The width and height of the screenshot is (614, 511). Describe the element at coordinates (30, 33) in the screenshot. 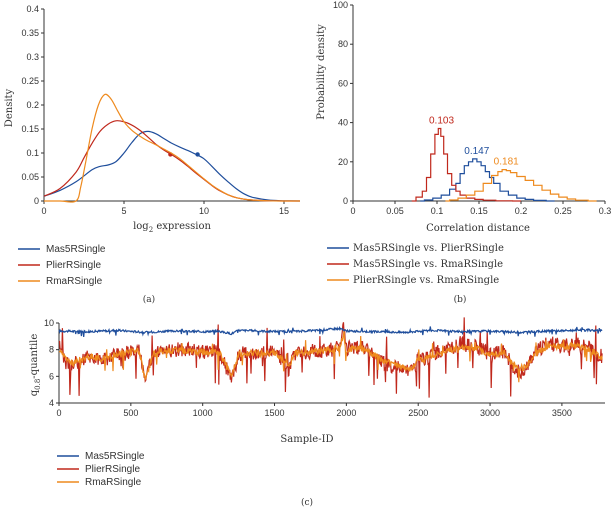

I see `panel-a-y-tick-label: 0.35` at that location.